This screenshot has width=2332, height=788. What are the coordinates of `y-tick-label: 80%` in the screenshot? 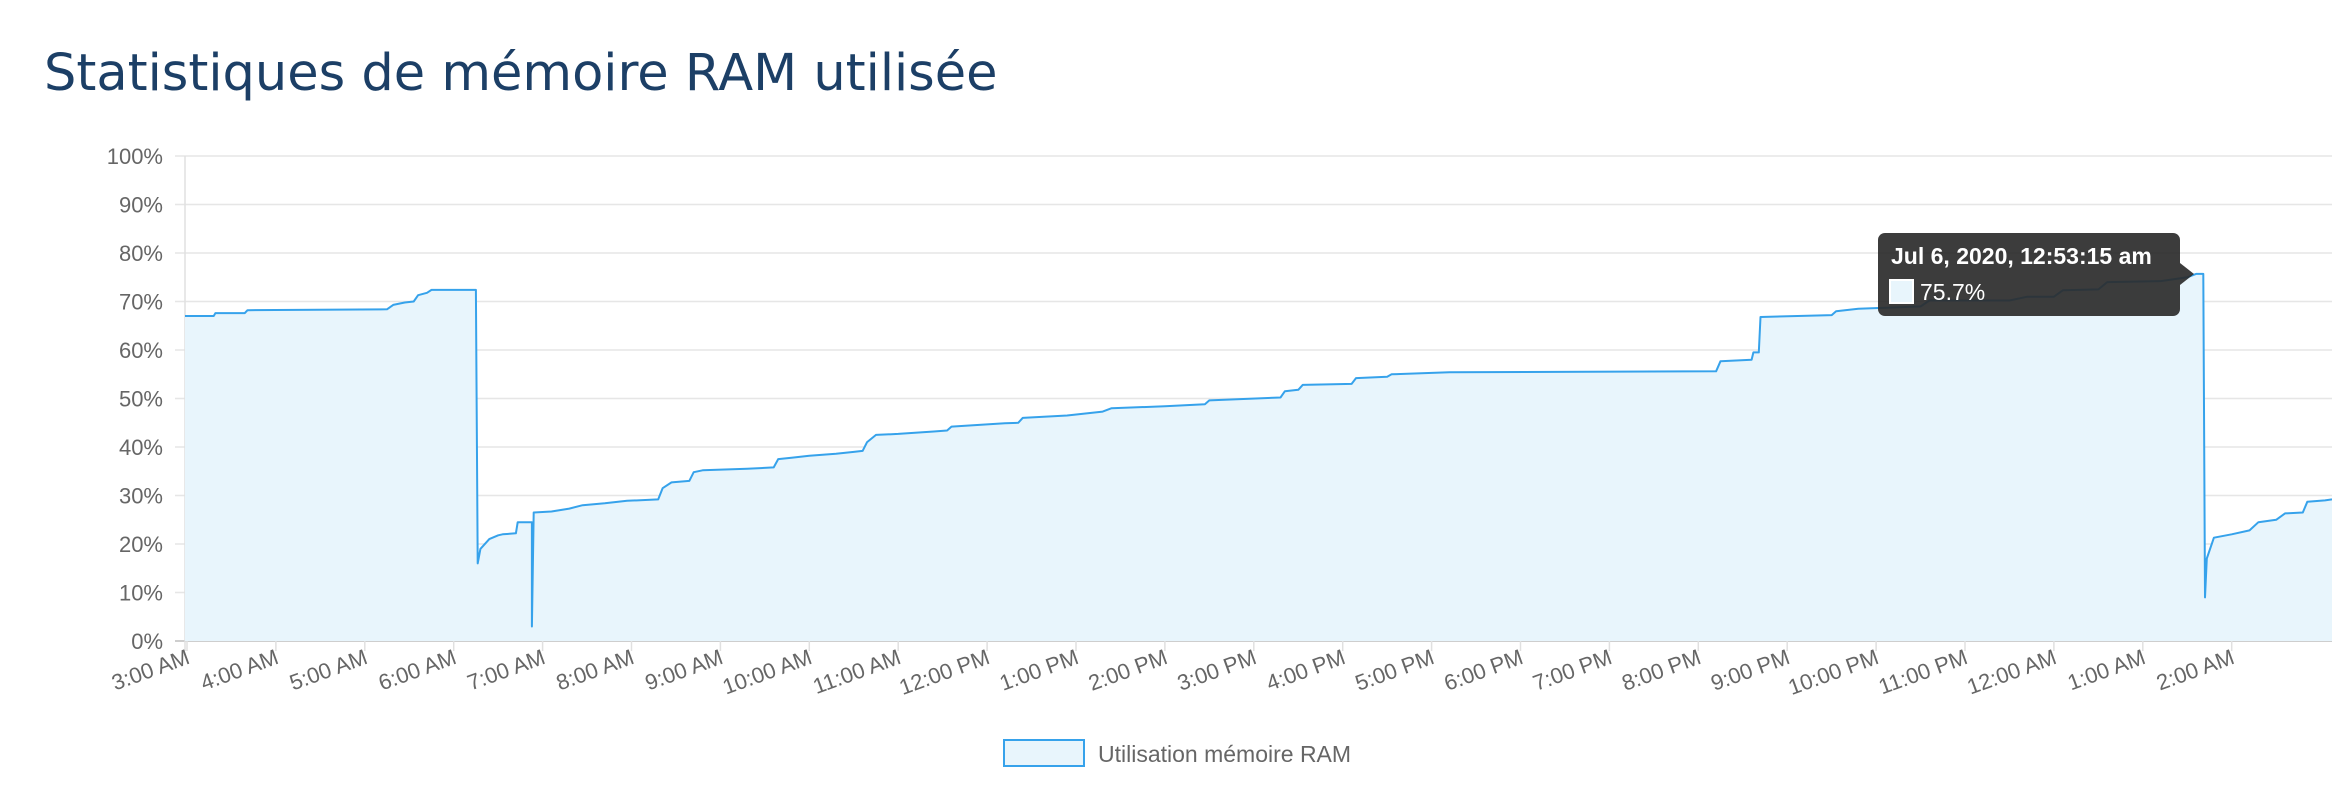 It's located at (141, 253).